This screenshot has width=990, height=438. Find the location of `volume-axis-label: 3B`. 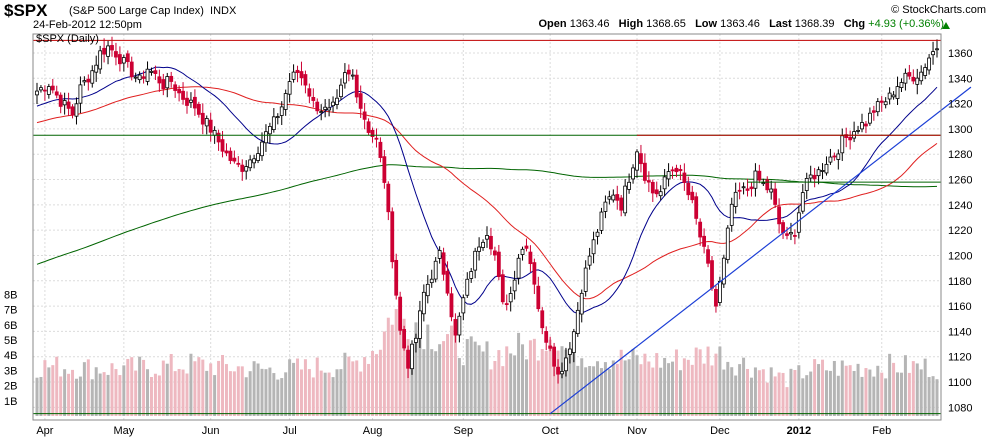

volume-axis-label: 3B is located at coordinates (10, 371).